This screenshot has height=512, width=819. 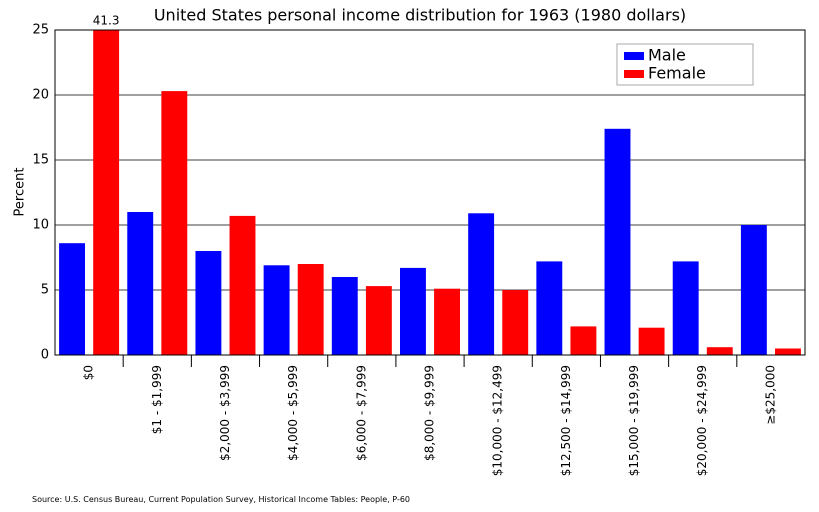 I want to click on y-tick-label: 10, so click(x=40, y=225).